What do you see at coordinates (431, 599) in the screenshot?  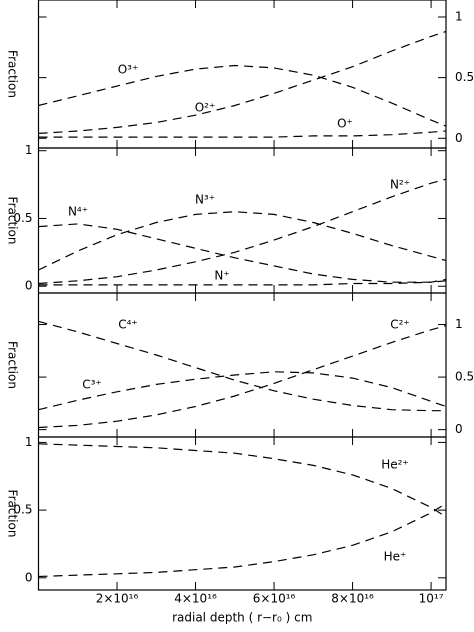 I see `x-tick-label: 10¹⁷` at bounding box center [431, 599].